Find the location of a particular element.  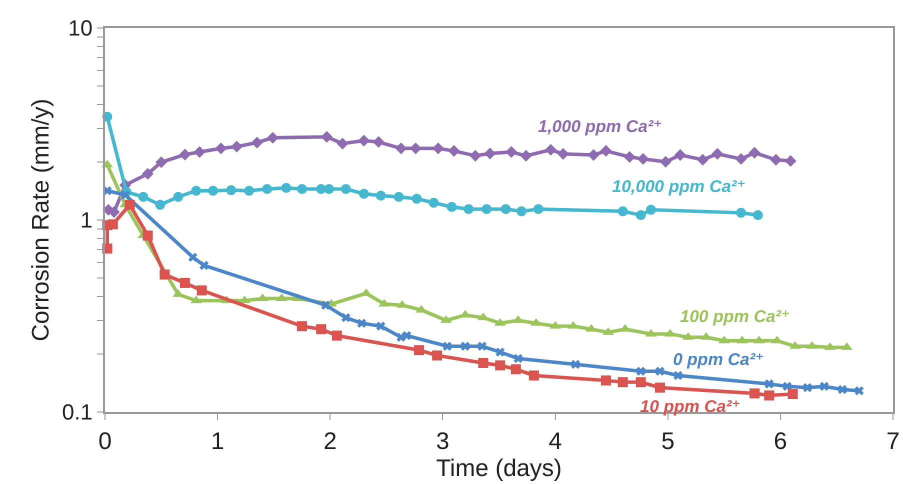

series-label: 1,000 ppm Ca²⁺ is located at coordinates (600, 126).